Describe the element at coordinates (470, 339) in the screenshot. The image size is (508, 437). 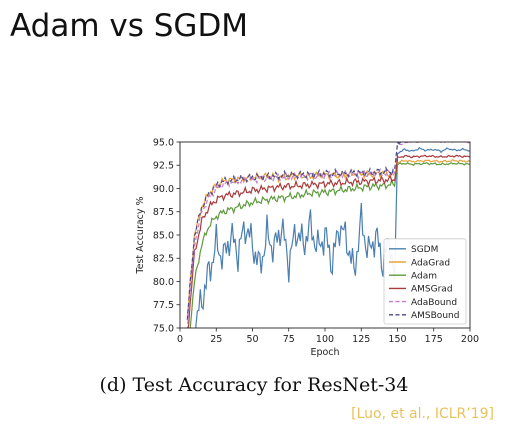
I see `x-tick-label: 200` at that location.